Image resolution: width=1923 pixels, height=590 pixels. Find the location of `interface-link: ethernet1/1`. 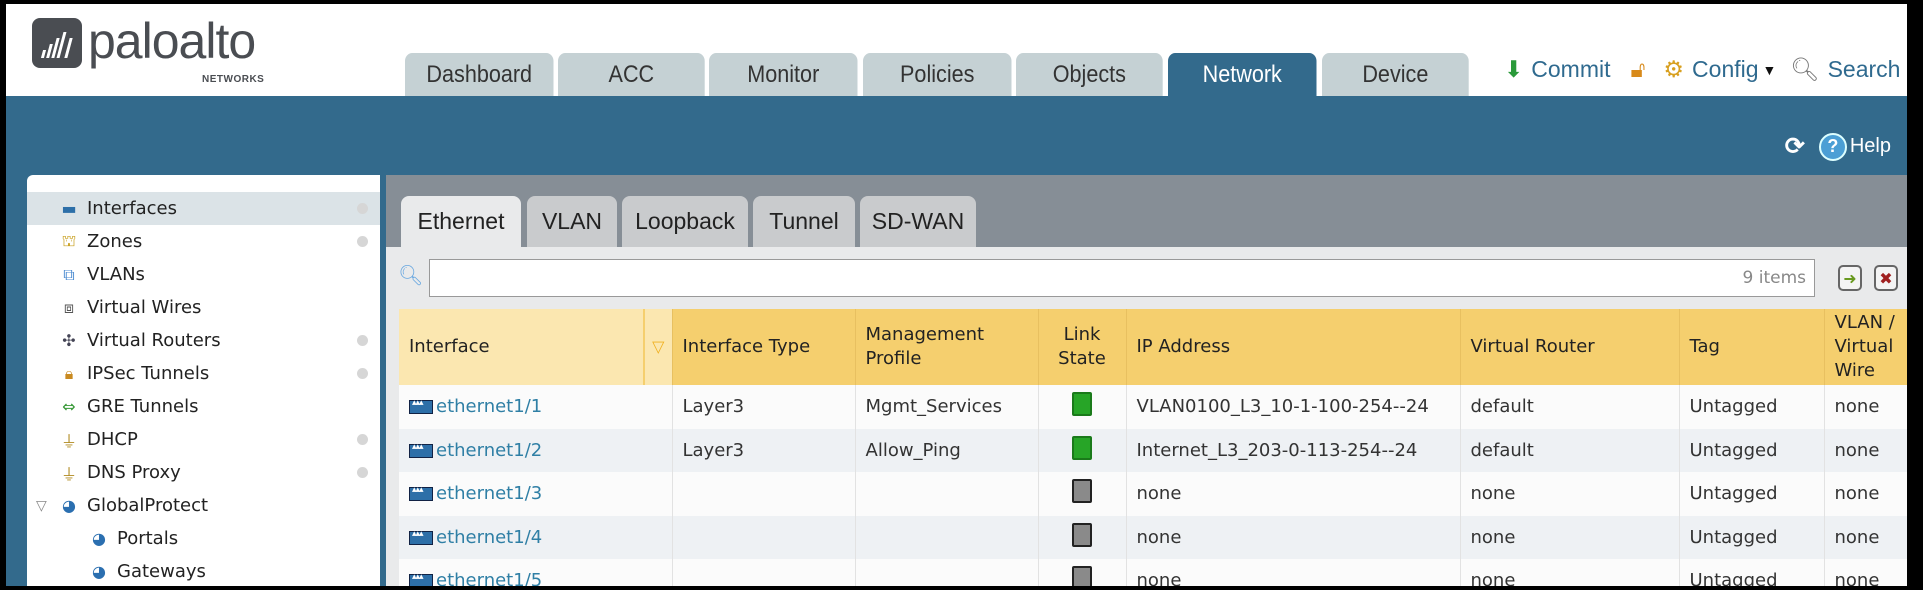

interface-link: ethernet1/1 is located at coordinates (489, 407).